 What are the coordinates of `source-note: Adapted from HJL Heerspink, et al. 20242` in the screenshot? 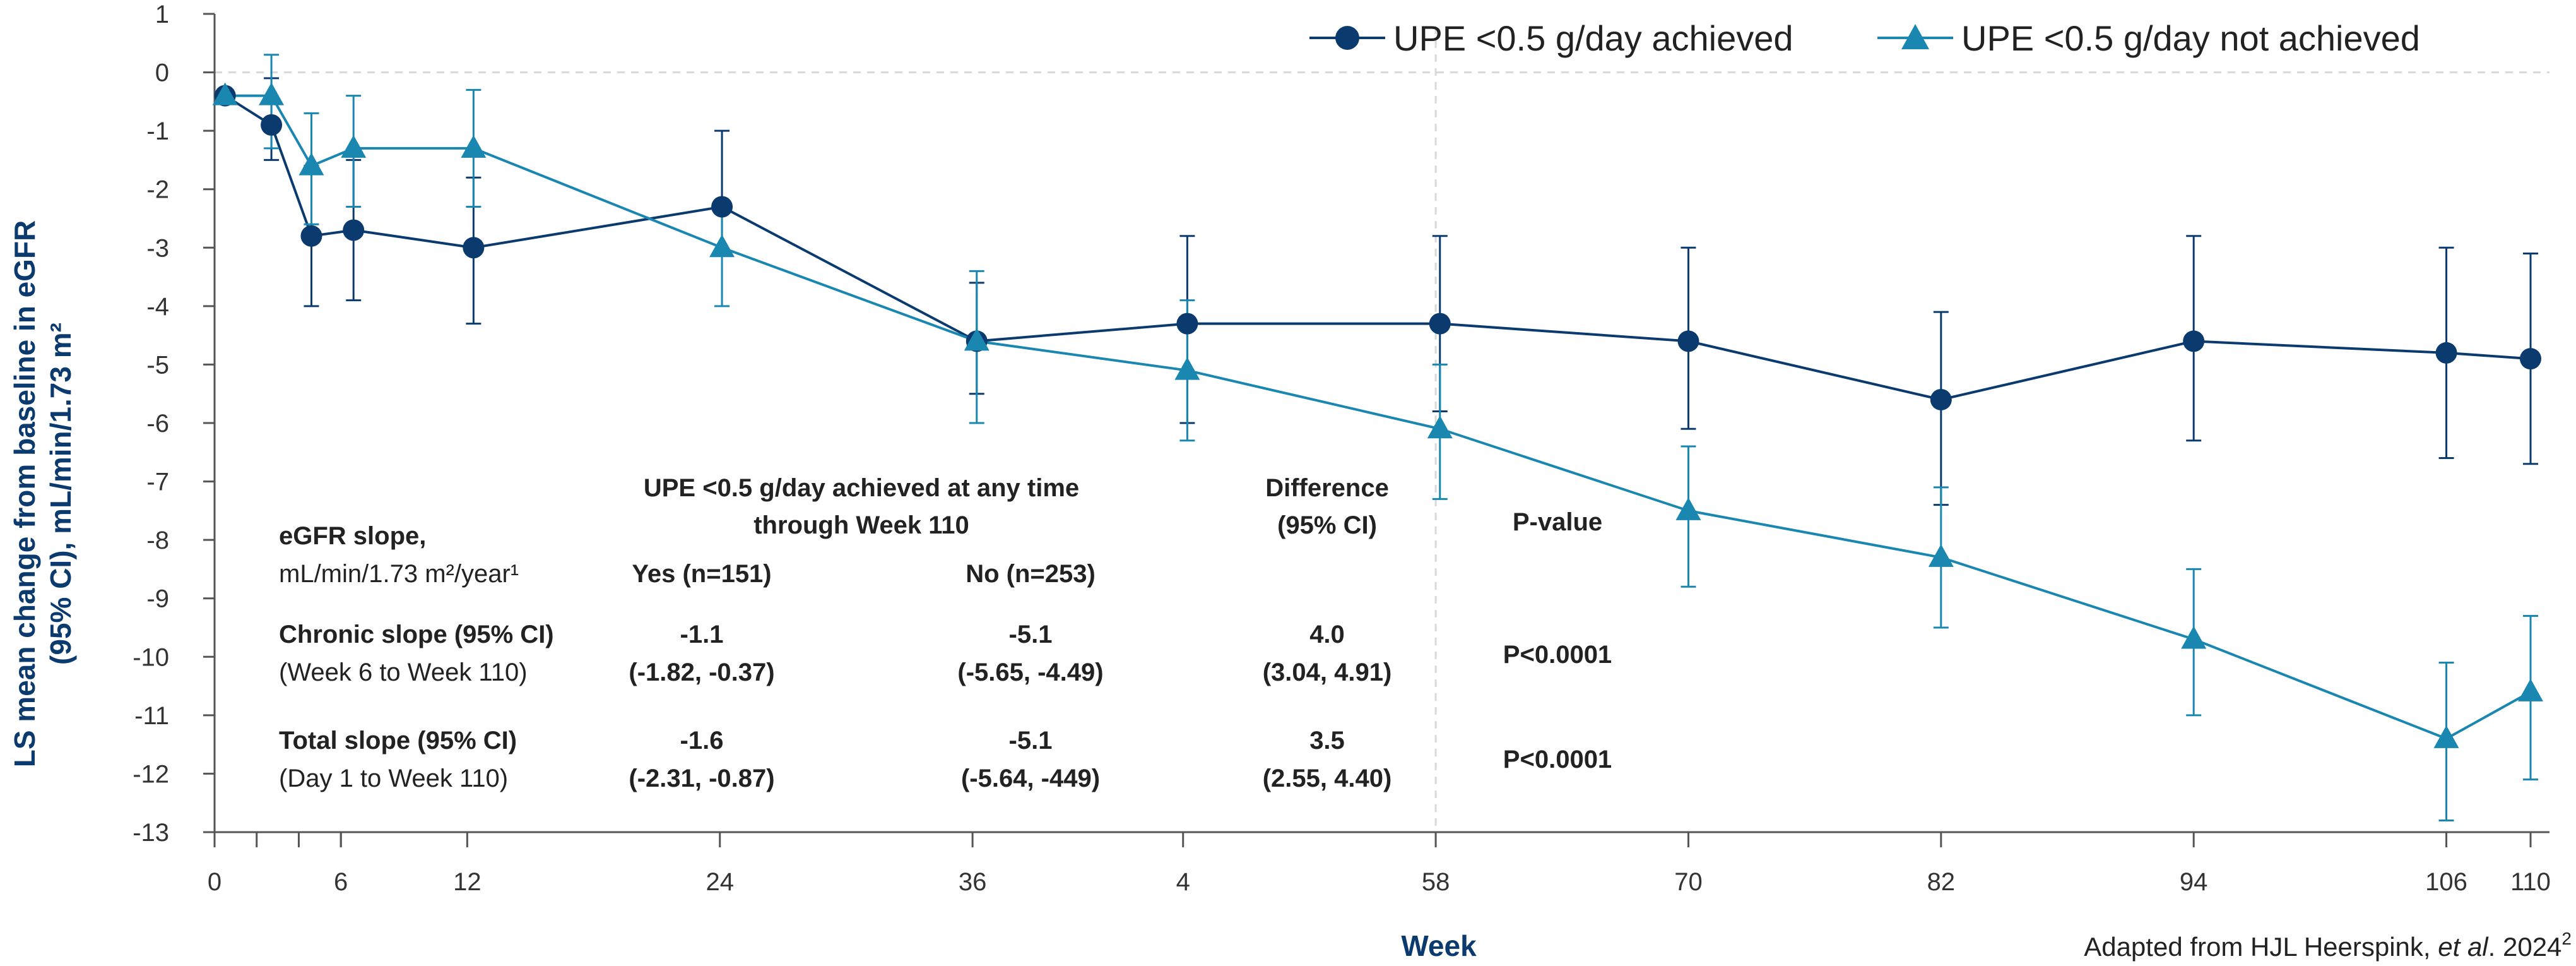 It's located at (2328, 945).